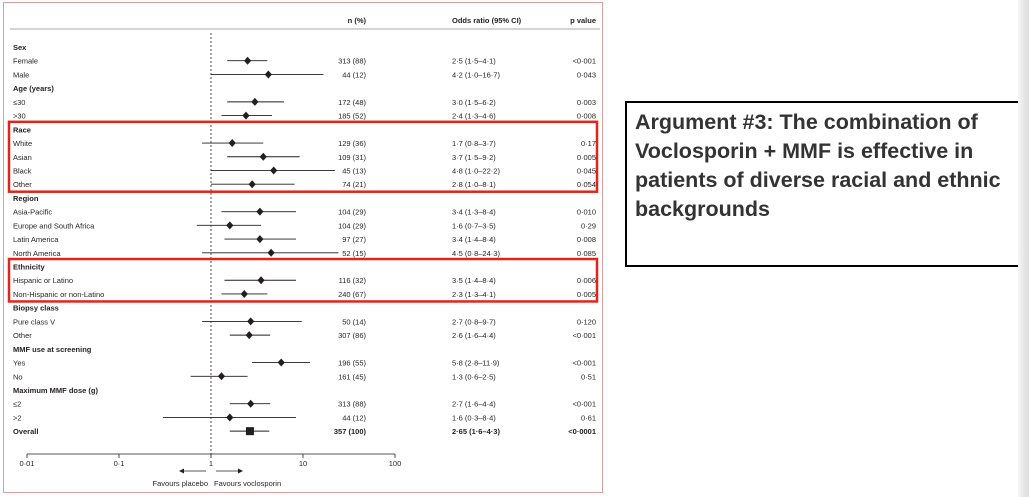 This screenshot has width=1029, height=497. What do you see at coordinates (21, 74) in the screenshot?
I see `row-label: Male` at bounding box center [21, 74].